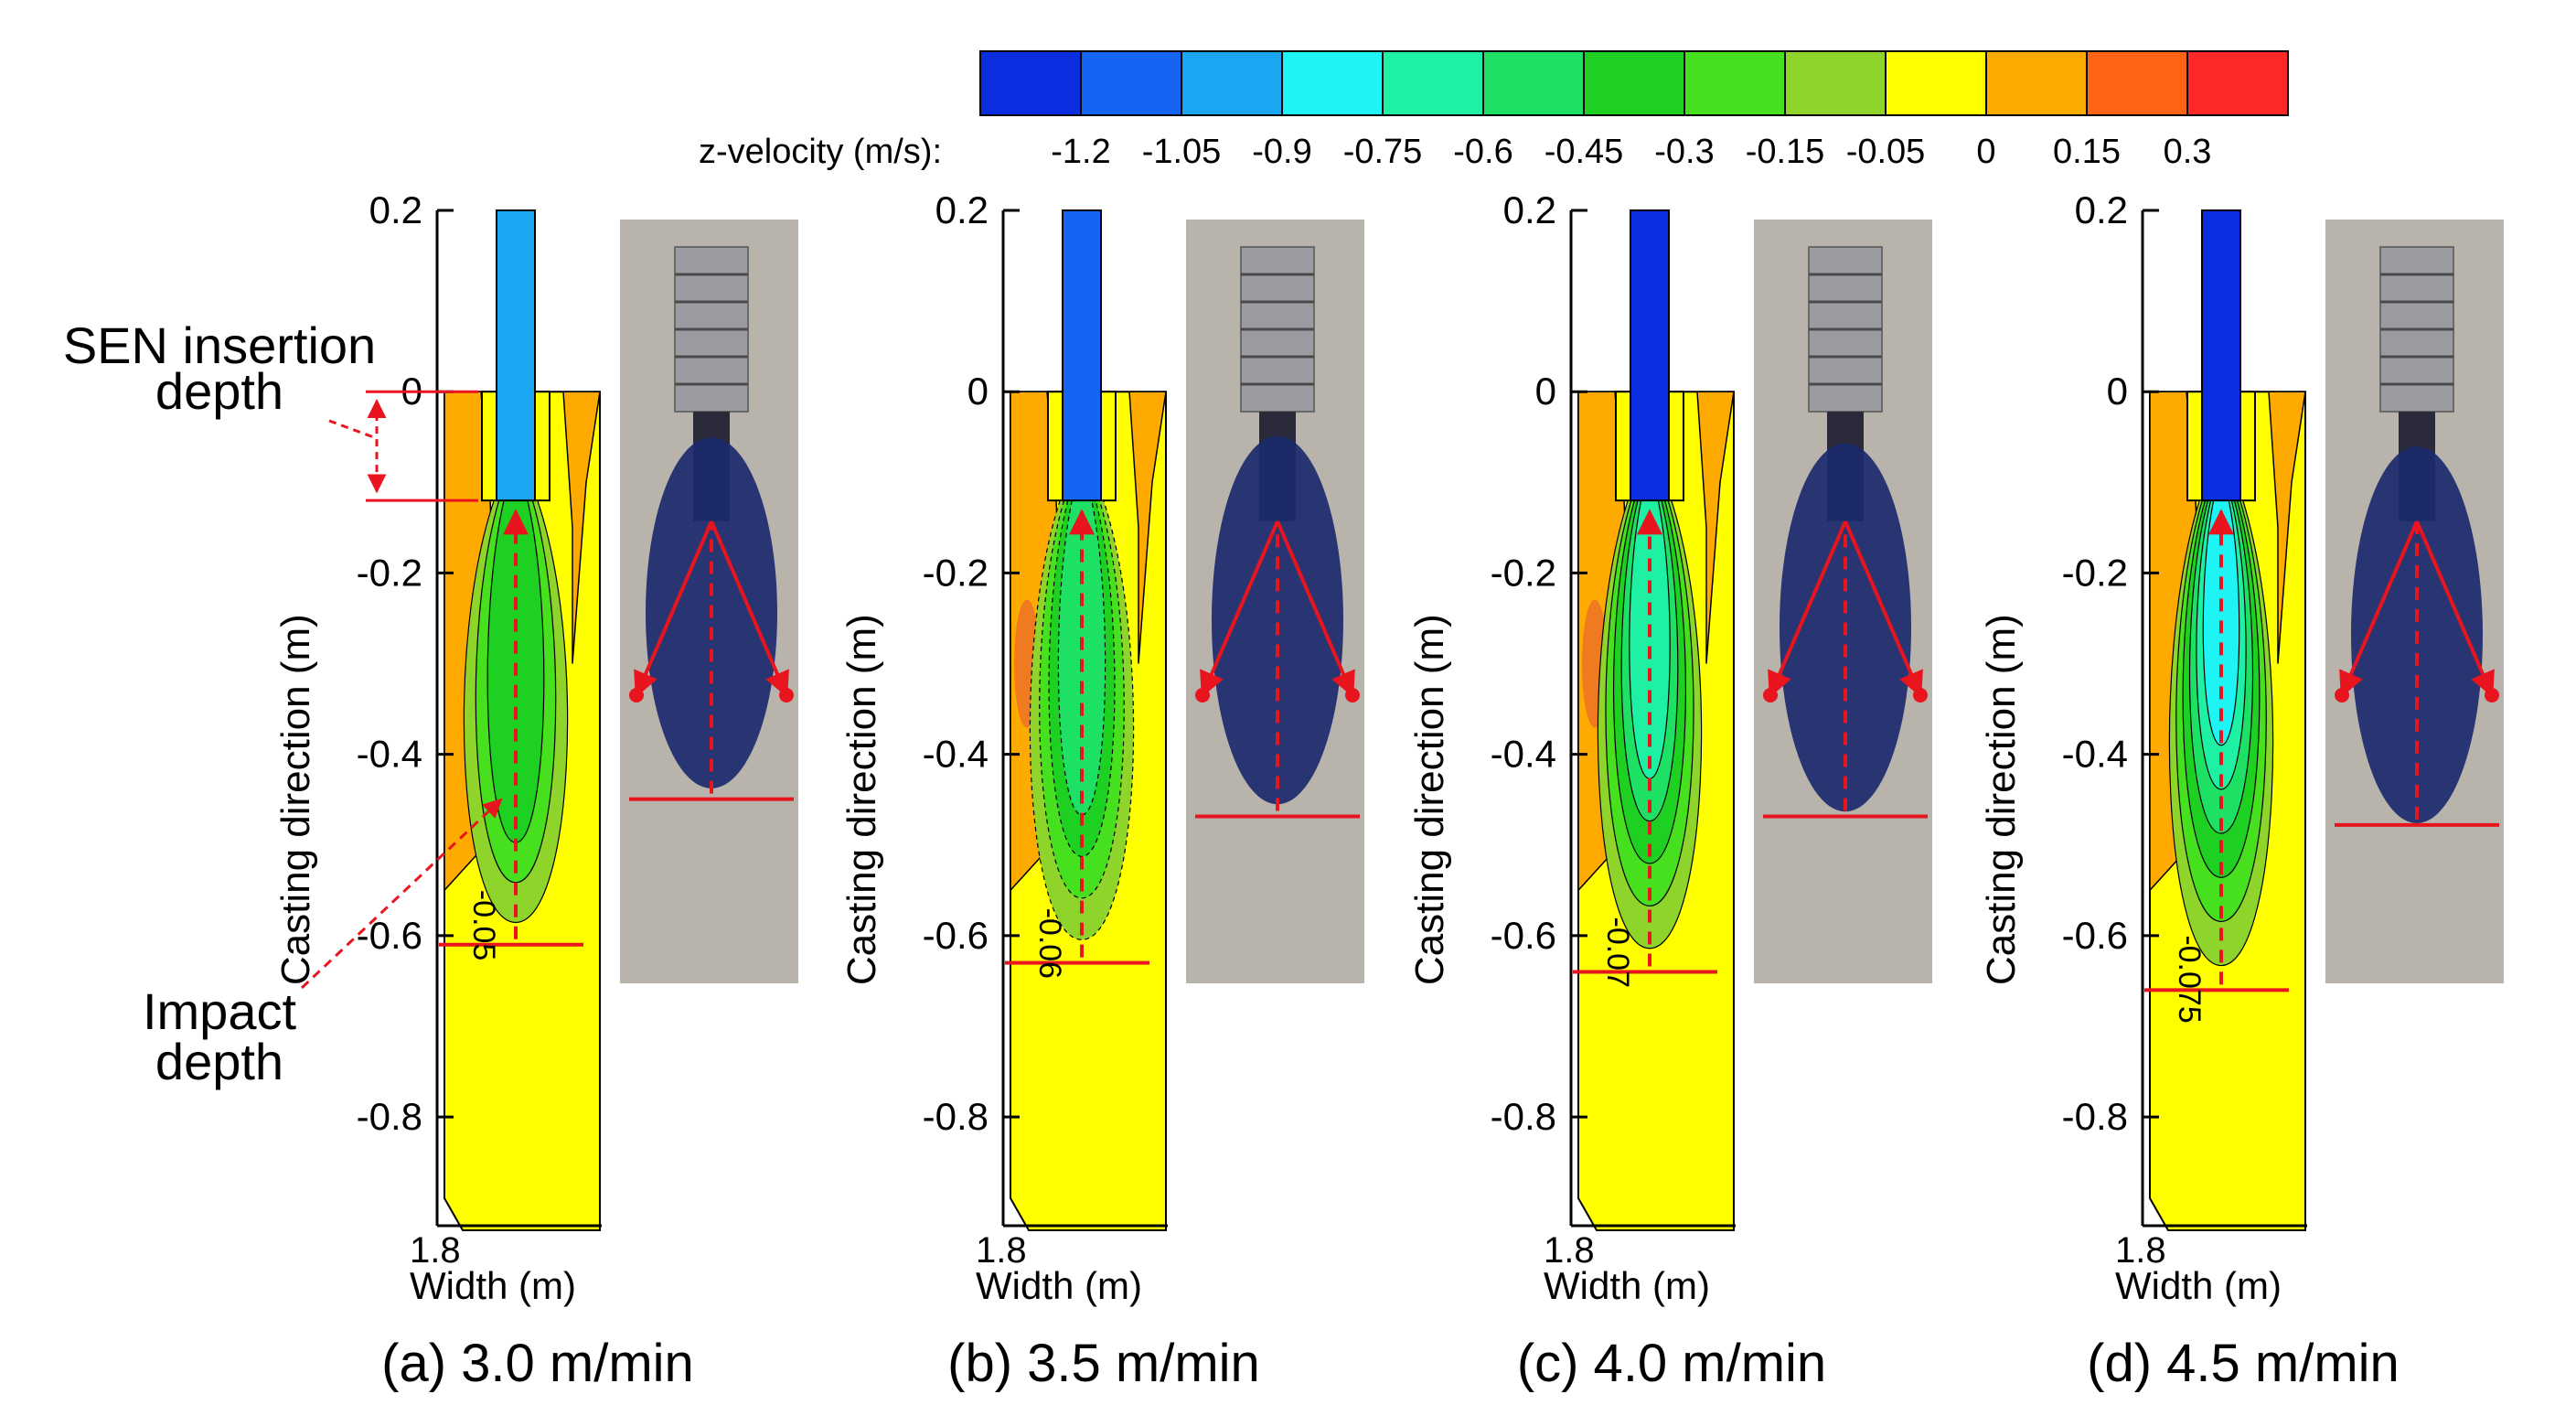 The height and width of the screenshot is (1405, 2576). Describe the element at coordinates (1081, 658) in the screenshot. I see `velocity-contour` at that location.